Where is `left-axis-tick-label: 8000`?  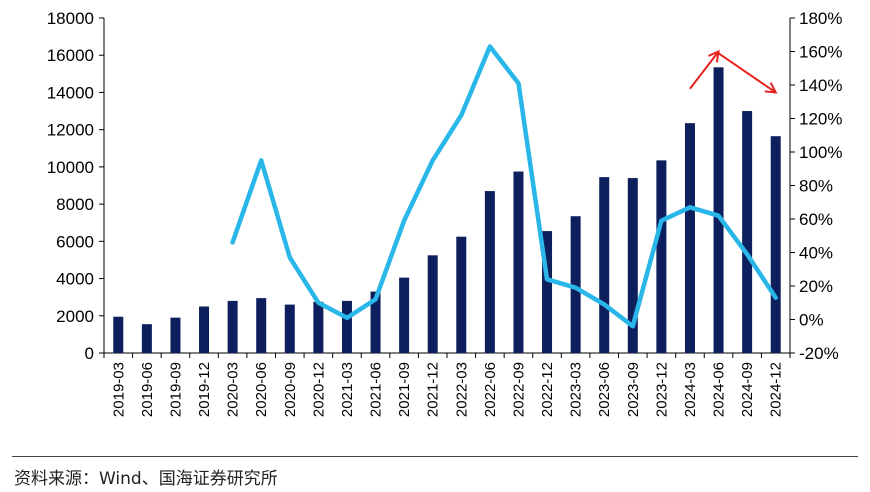 left-axis-tick-label: 8000 is located at coordinates (75, 204).